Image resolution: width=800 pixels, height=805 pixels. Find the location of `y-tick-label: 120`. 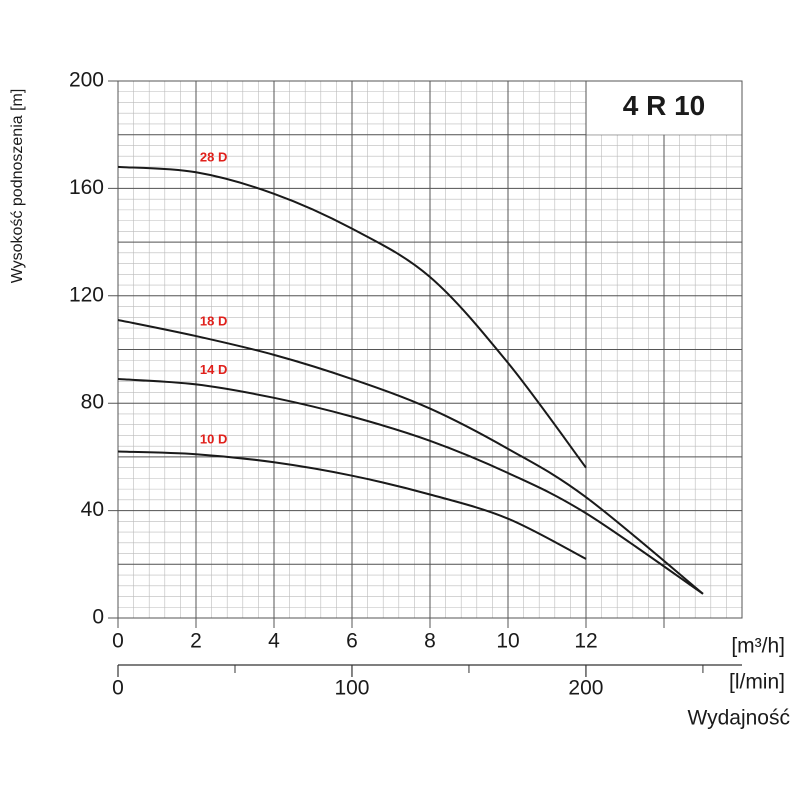

y-tick-label: 120 is located at coordinates (86, 294).